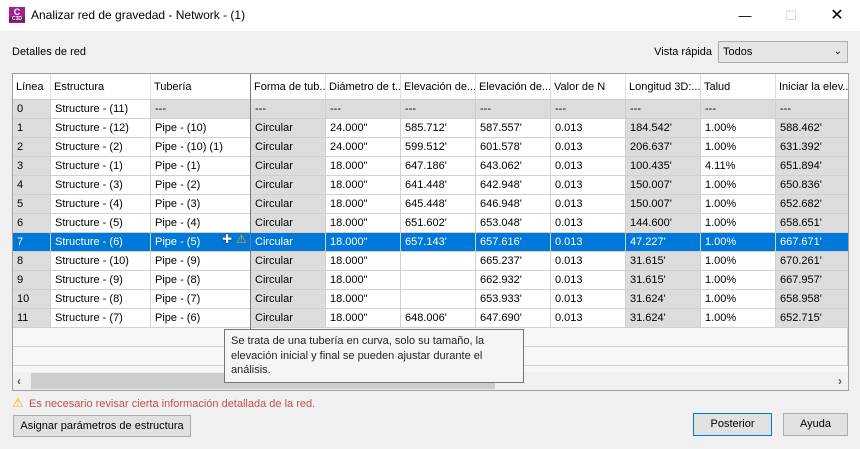 The height and width of the screenshot is (449, 860). I want to click on table-cell: 8, so click(32, 261).